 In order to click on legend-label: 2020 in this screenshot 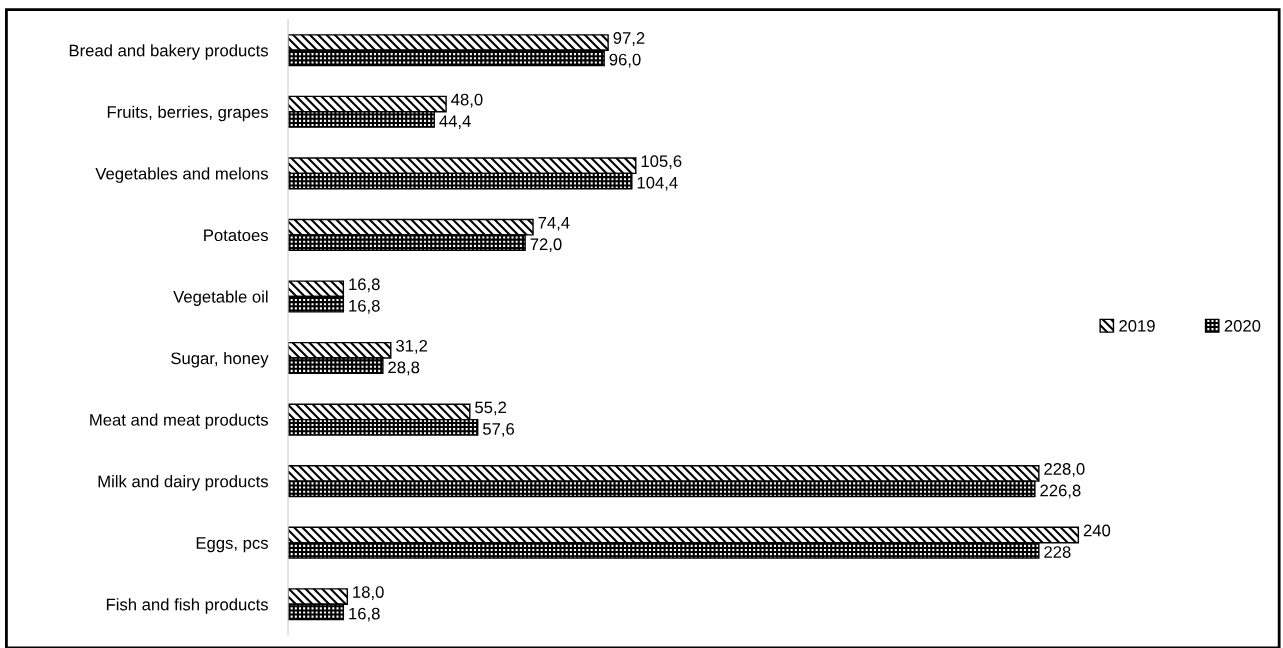, I will do `click(1242, 325)`.